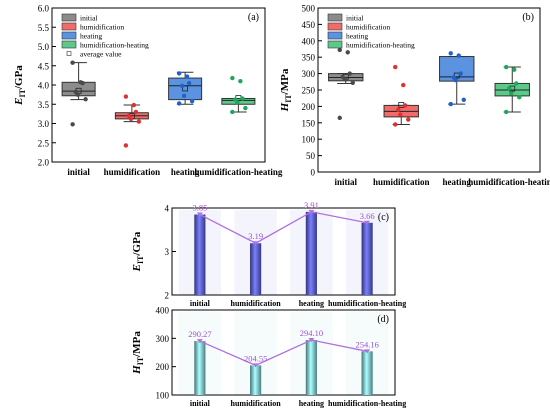 This screenshot has width=550, height=410. Describe the element at coordinates (44, 163) in the screenshot. I see `y-tick-label: 2.0` at that location.